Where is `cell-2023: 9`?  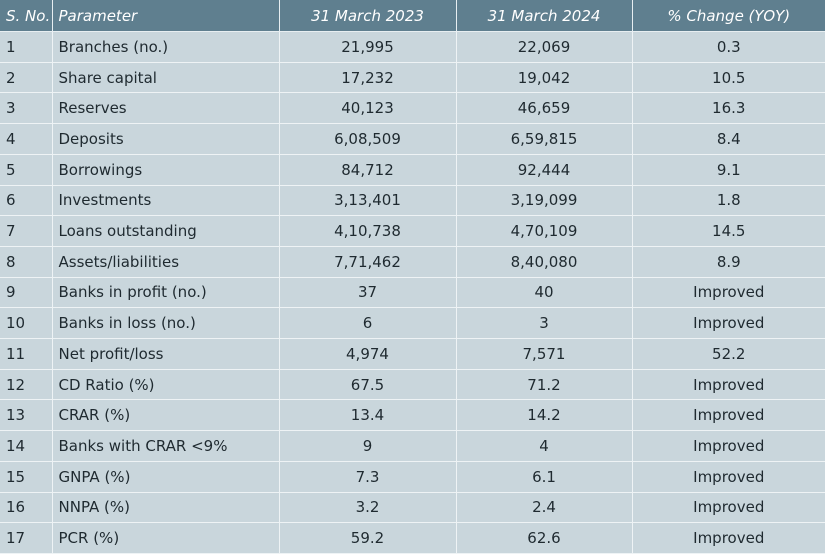 cell-2023: 9 is located at coordinates (368, 446).